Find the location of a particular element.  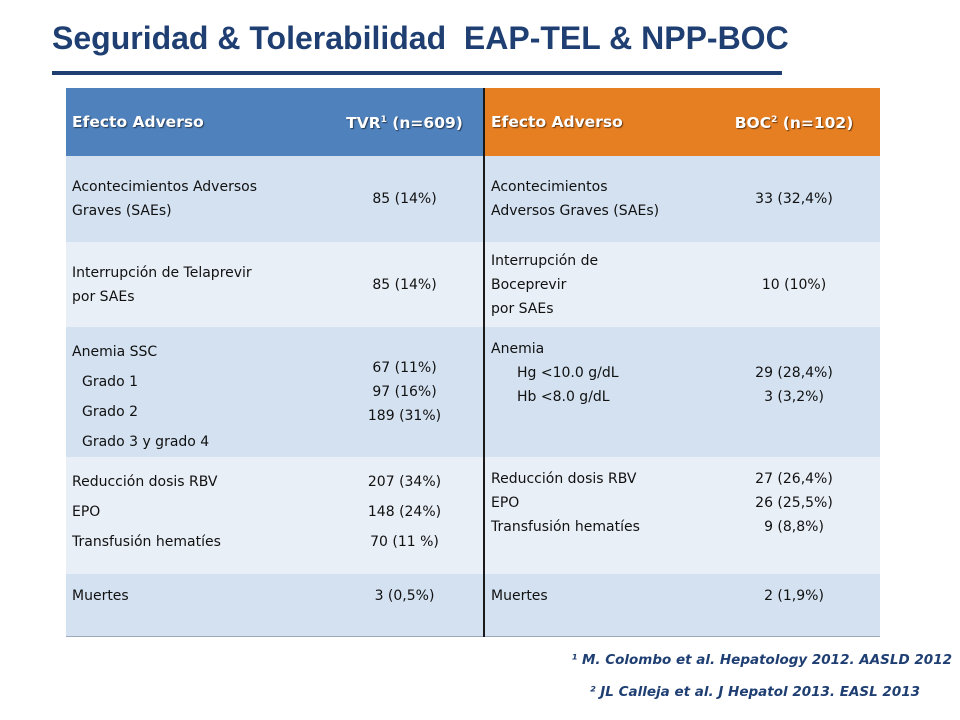

cell-line: 70 (11 %) is located at coordinates (404, 542).